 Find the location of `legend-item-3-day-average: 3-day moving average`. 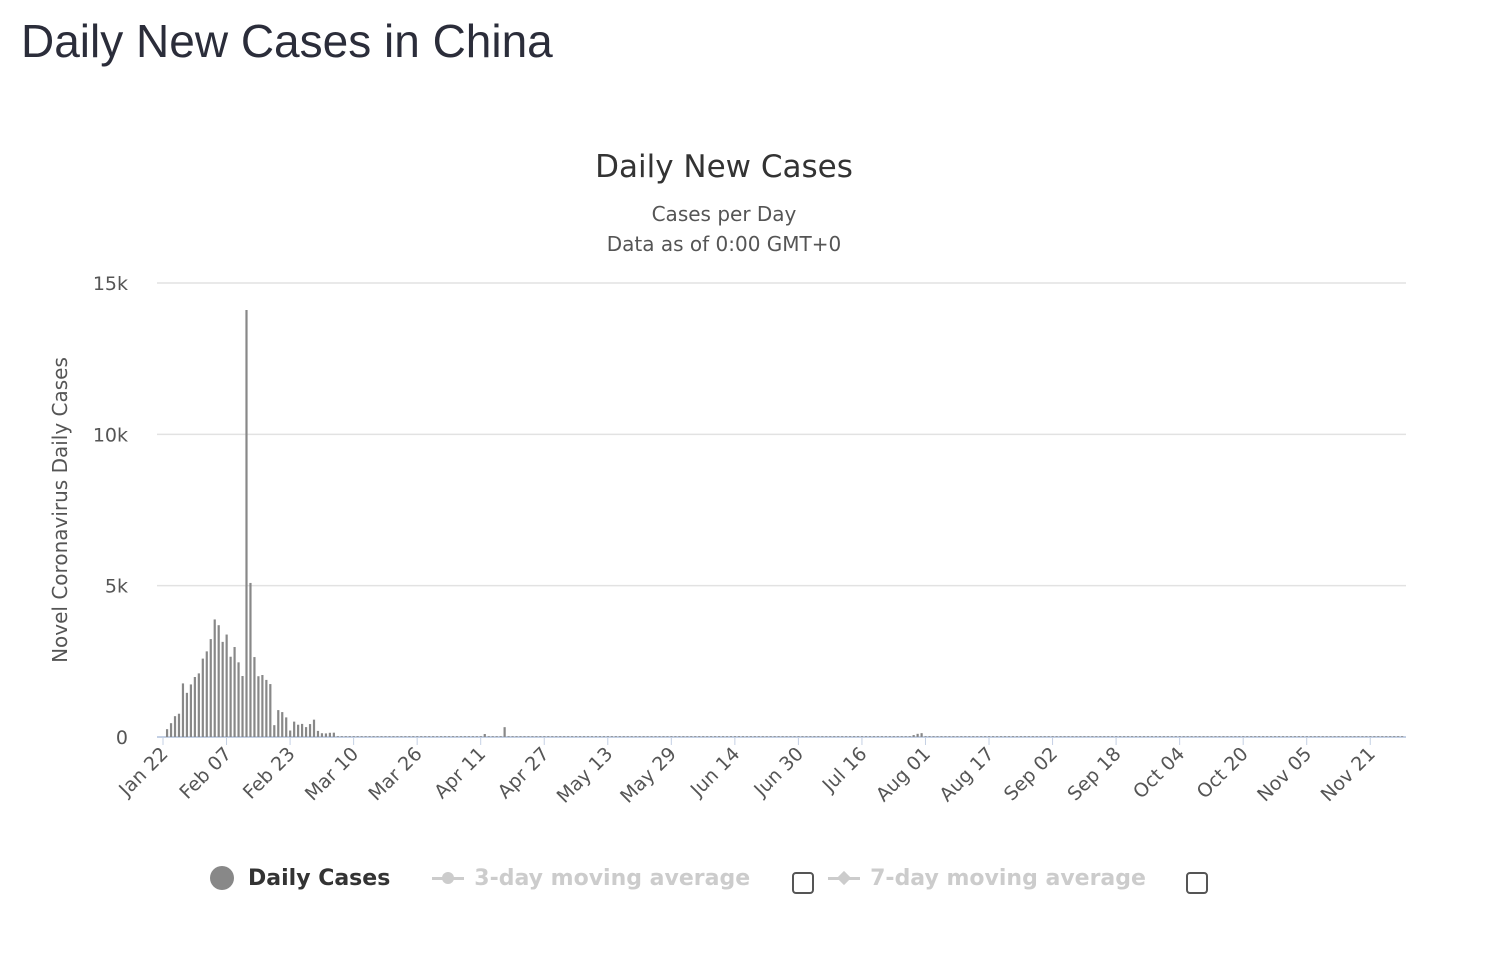

legend-item-3-day-average: 3-day moving average is located at coordinates (591, 878).